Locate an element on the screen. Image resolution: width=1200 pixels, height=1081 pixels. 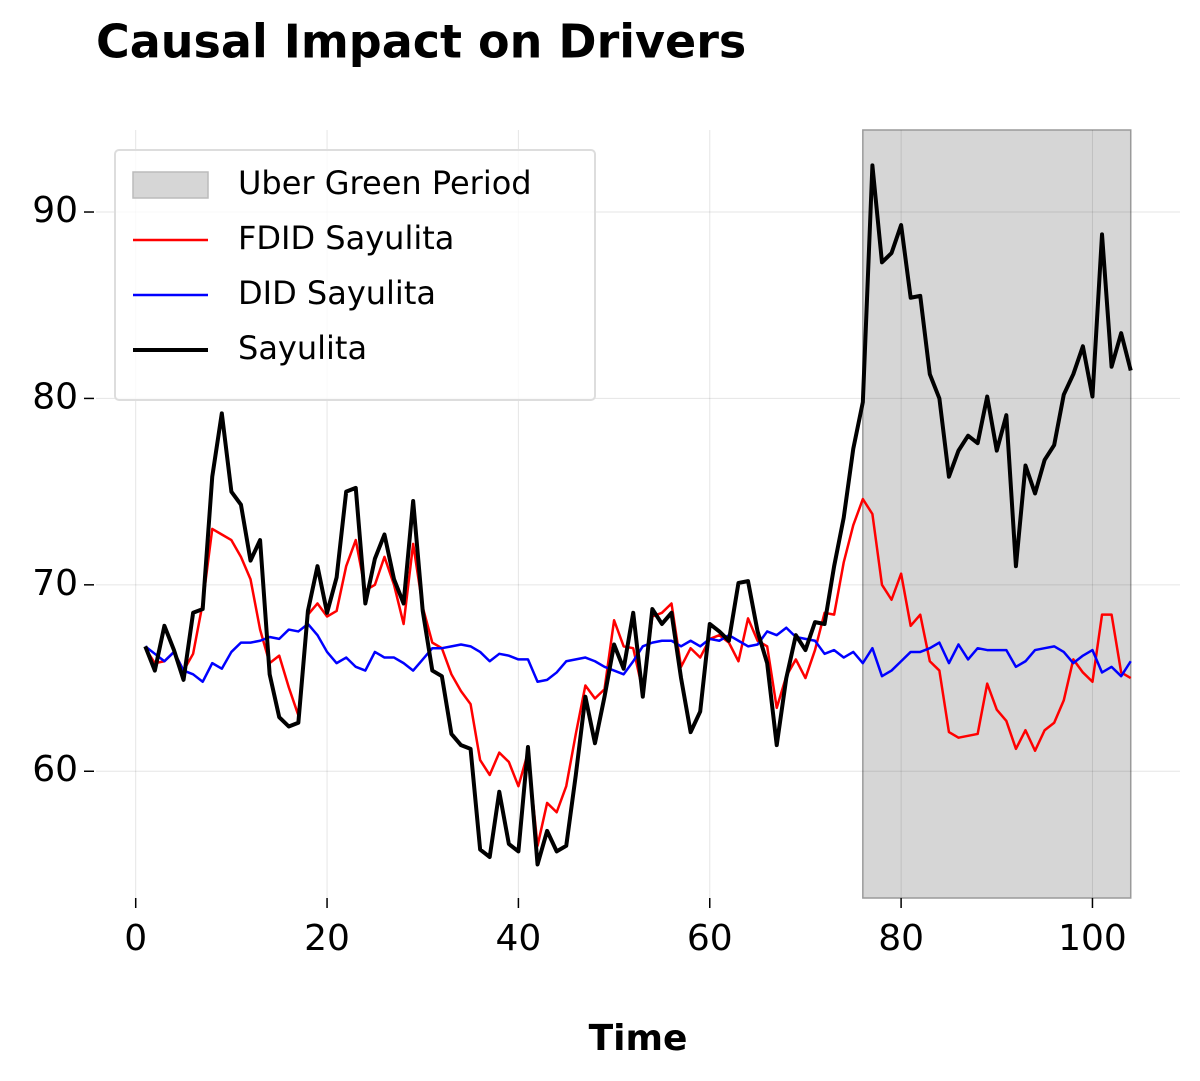
legend-box is located at coordinates (355, 275).